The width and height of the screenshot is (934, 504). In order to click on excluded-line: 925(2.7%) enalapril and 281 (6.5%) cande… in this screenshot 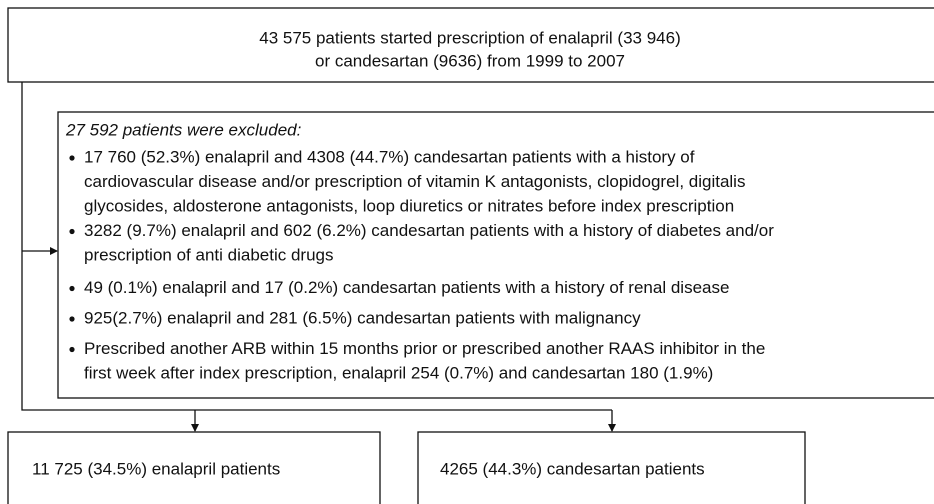, I will do `click(362, 317)`.